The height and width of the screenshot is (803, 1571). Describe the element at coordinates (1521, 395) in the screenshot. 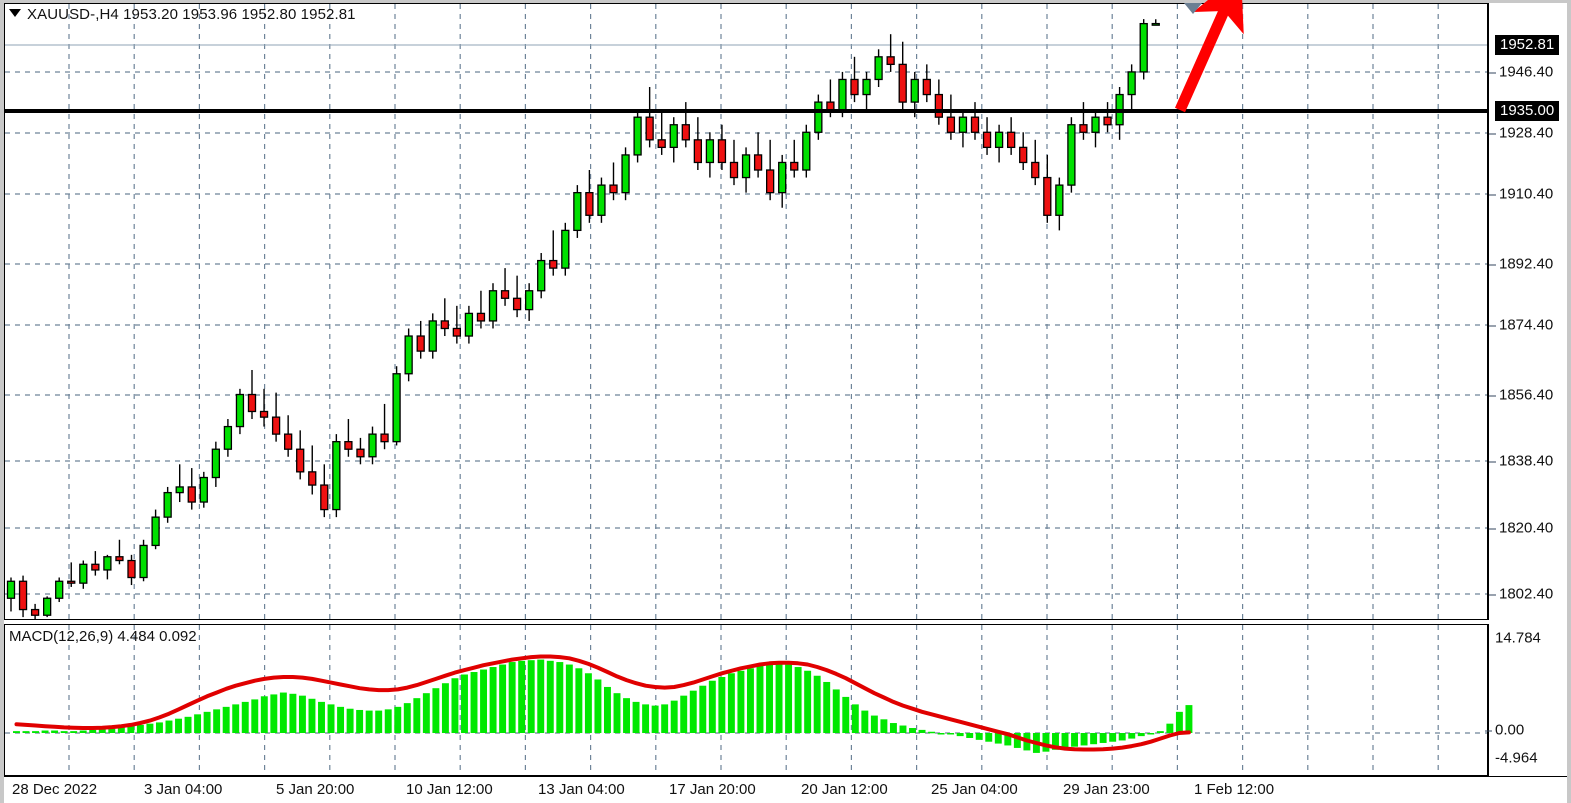

I see `price-axis-label: 1856.40` at that location.